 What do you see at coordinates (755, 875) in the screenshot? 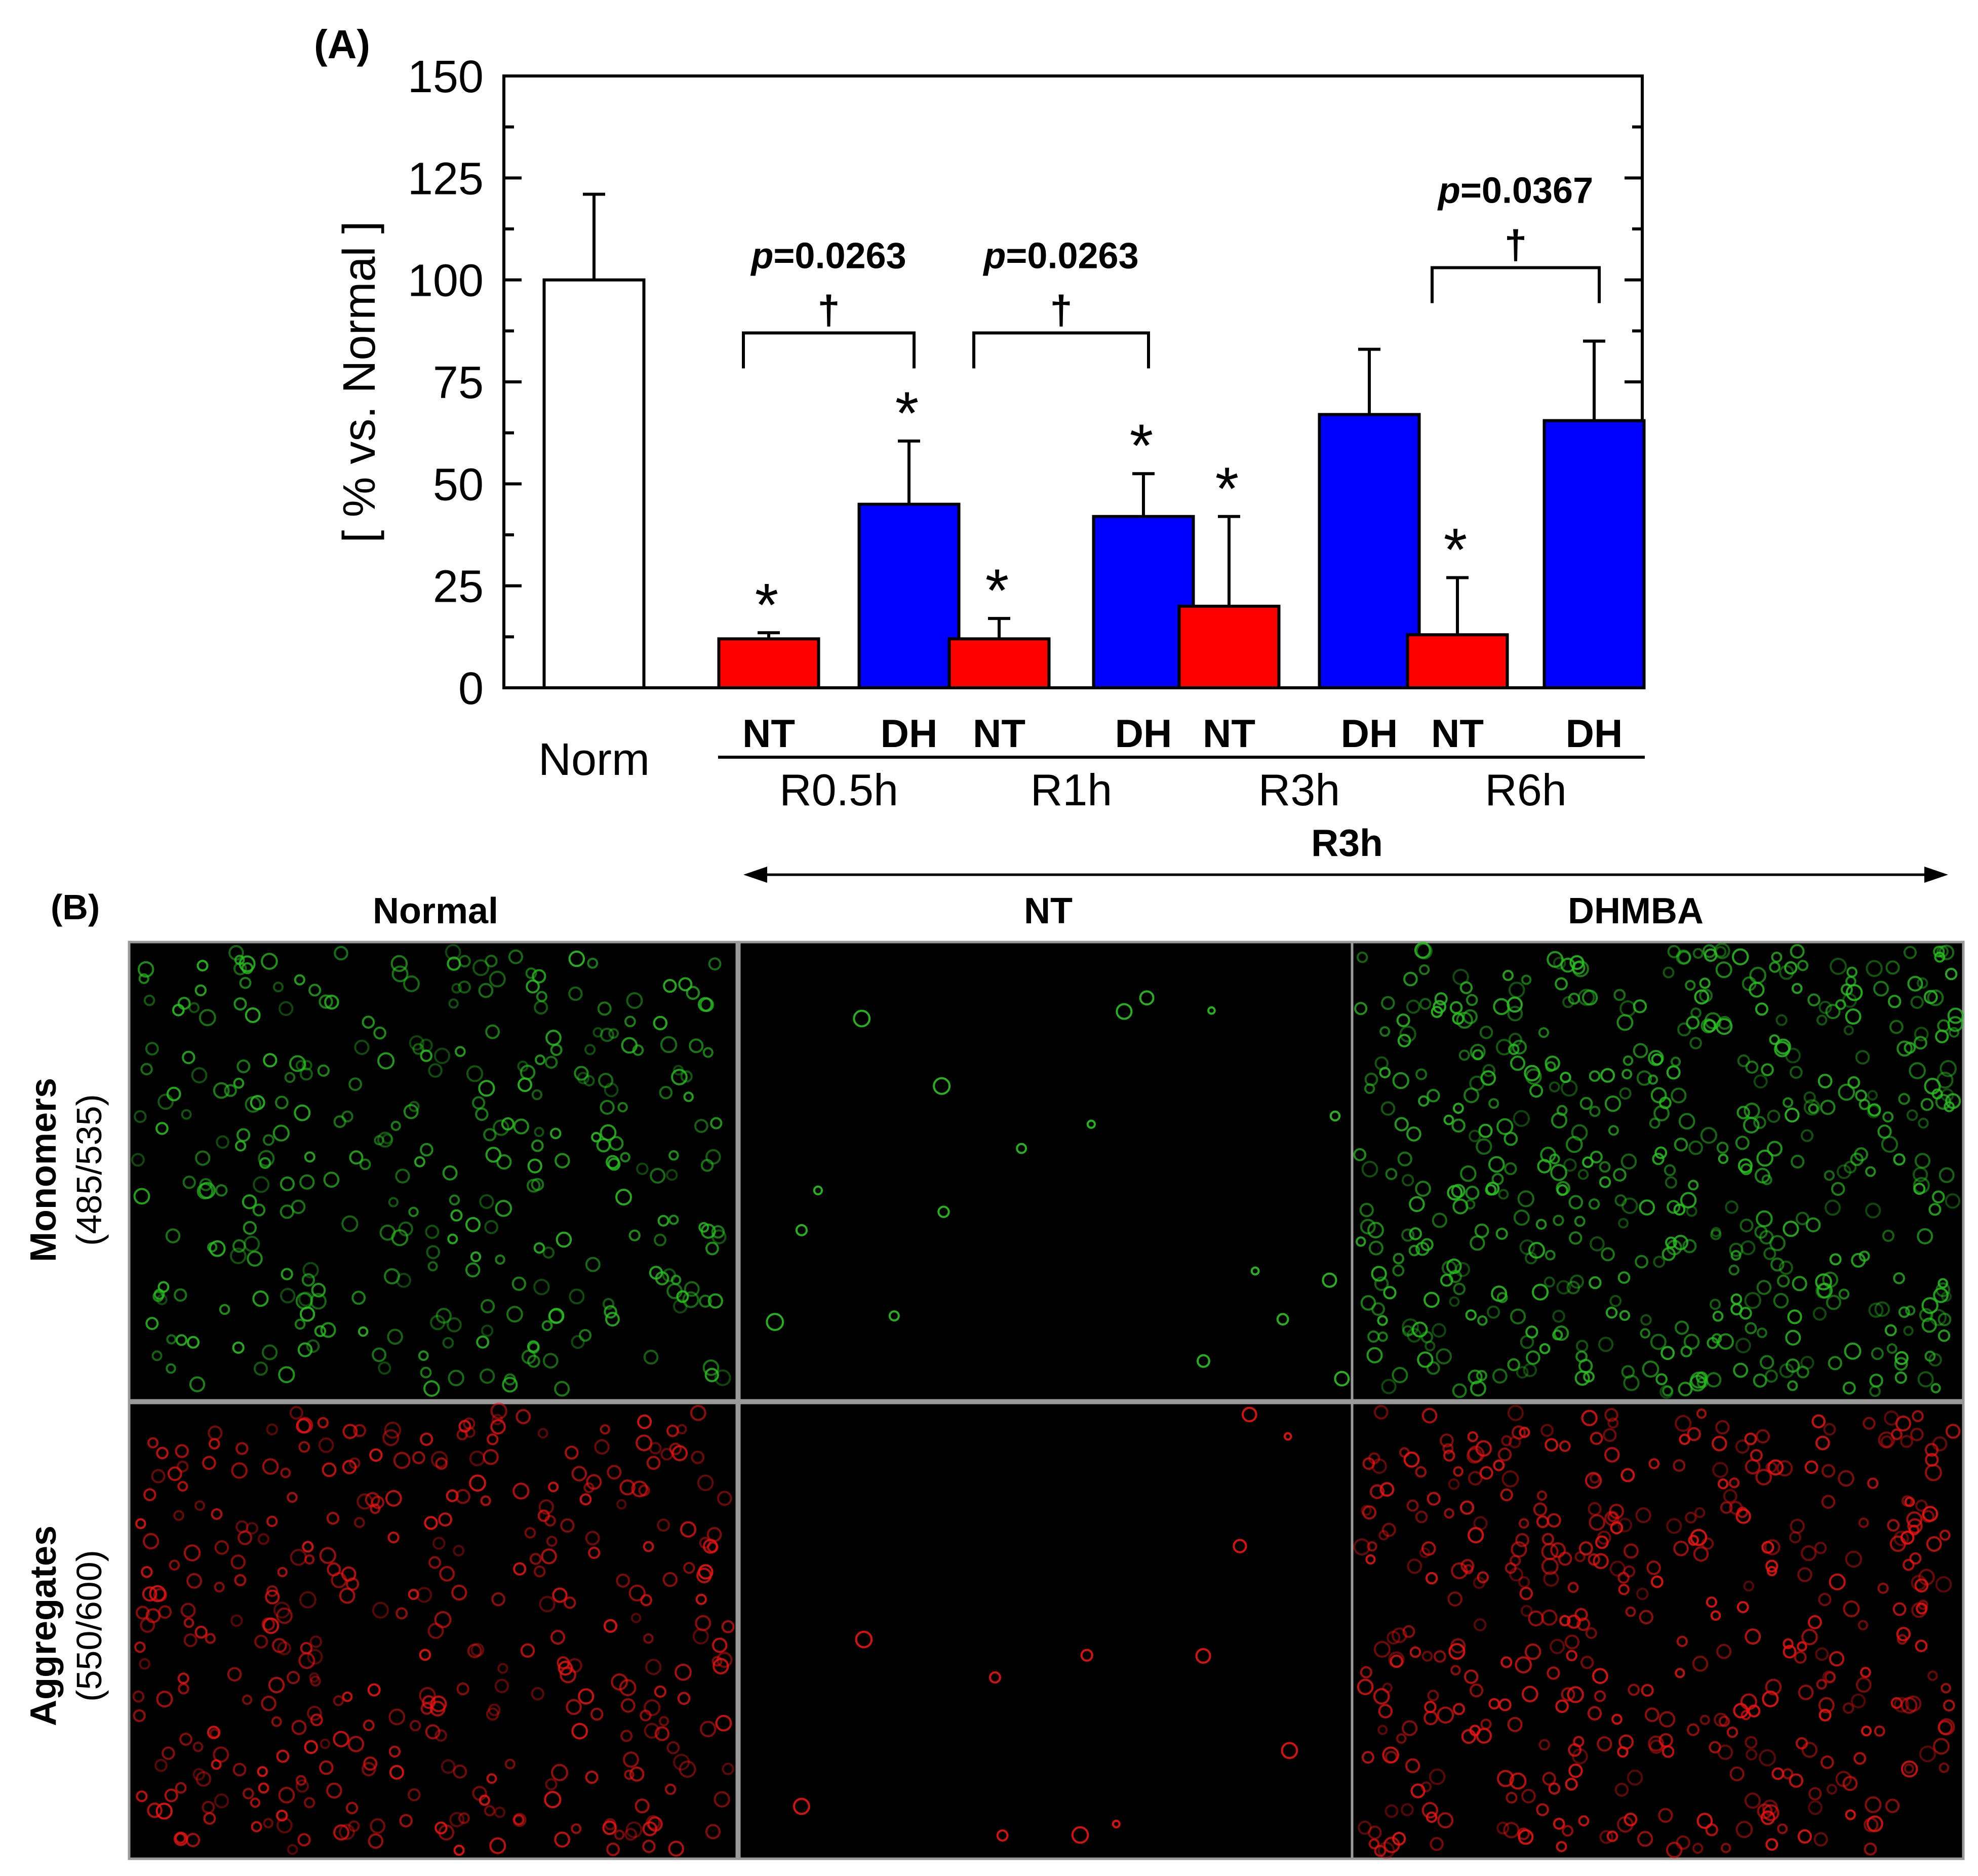
I see `arrow-left-head` at bounding box center [755, 875].